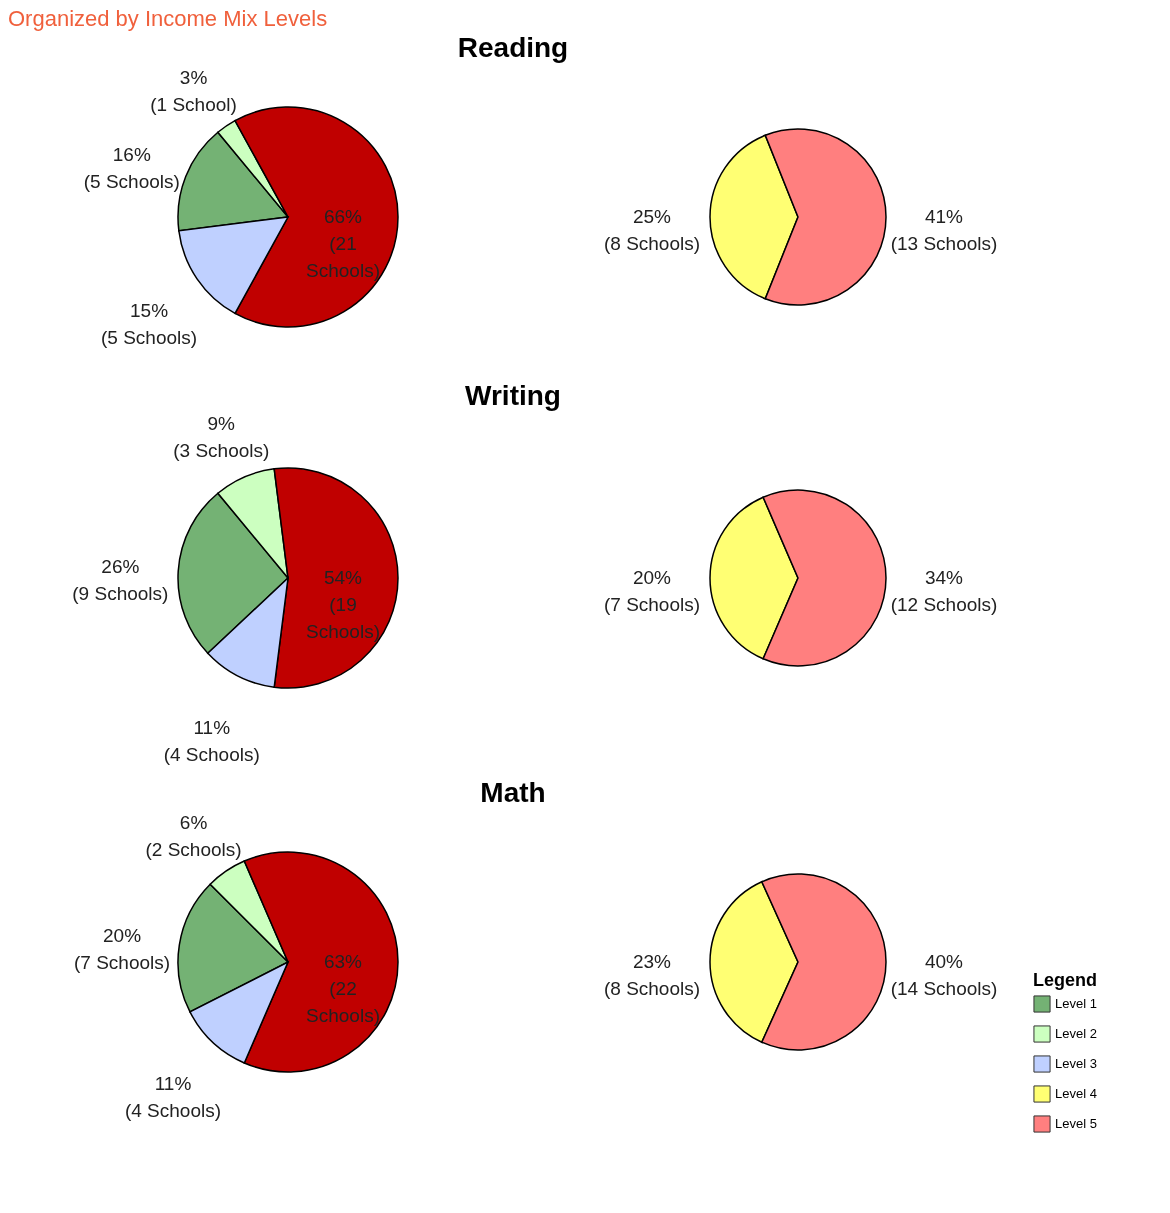 The width and height of the screenshot is (1170, 1213). Describe the element at coordinates (652, 230) in the screenshot. I see `data-label: 25% (8 Schools)` at that location.